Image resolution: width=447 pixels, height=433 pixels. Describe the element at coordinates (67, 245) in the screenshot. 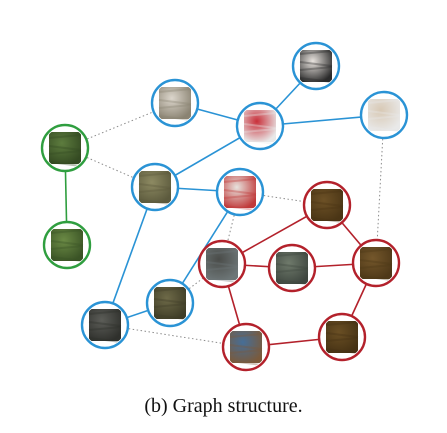

I see `node-g2` at that location.